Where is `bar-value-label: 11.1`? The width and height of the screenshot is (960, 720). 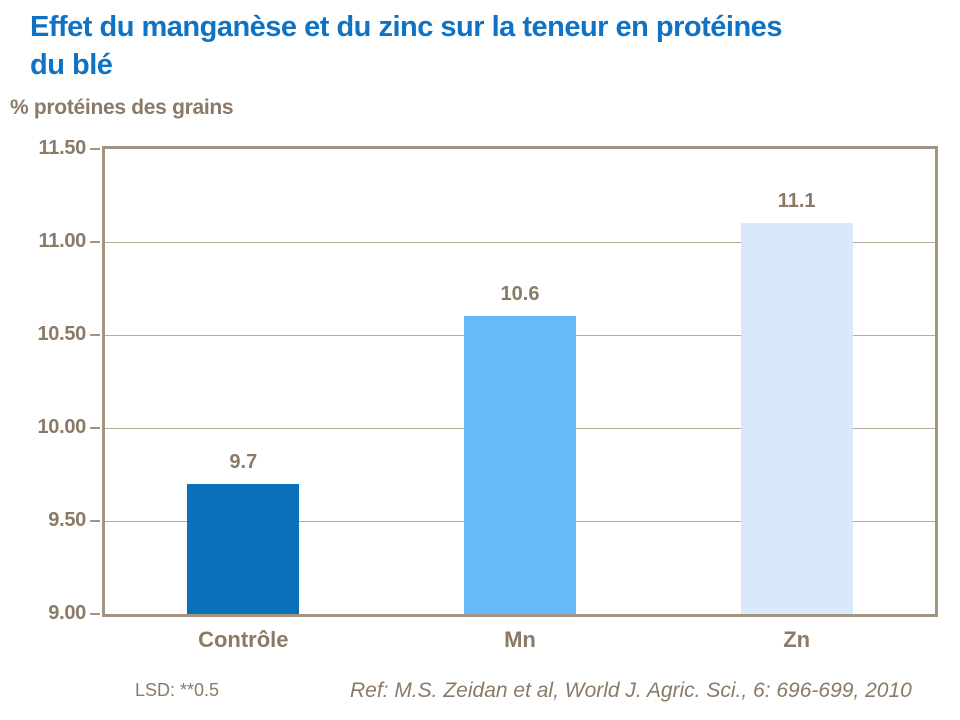
bar-value-label: 11.1 is located at coordinates (796, 201).